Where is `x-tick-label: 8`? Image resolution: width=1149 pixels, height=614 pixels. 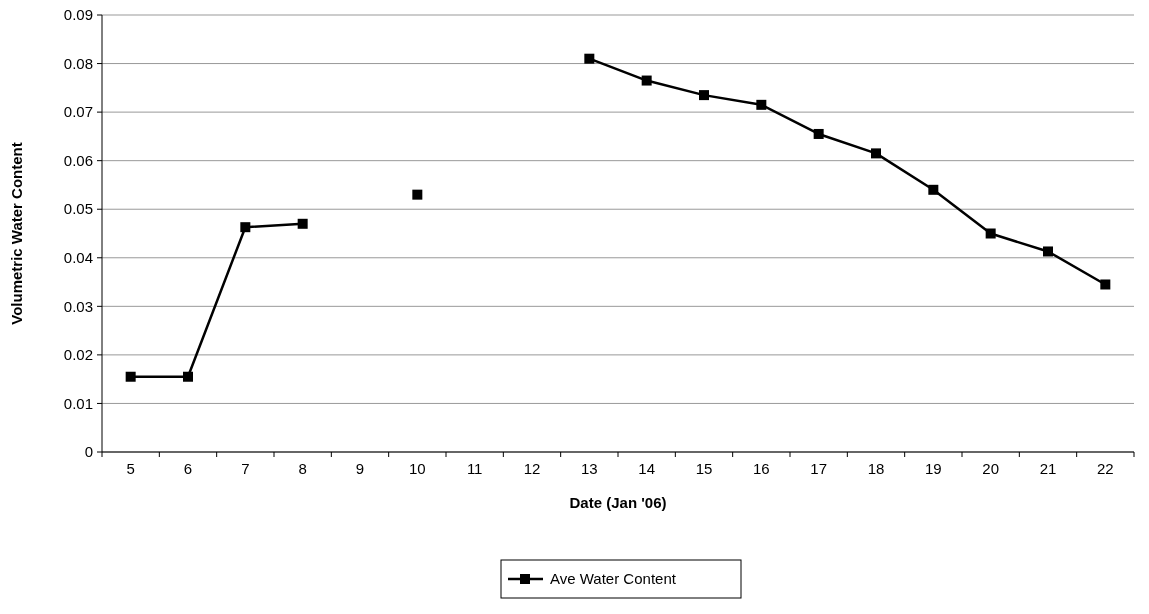
x-tick-label: 8 is located at coordinates (302, 468).